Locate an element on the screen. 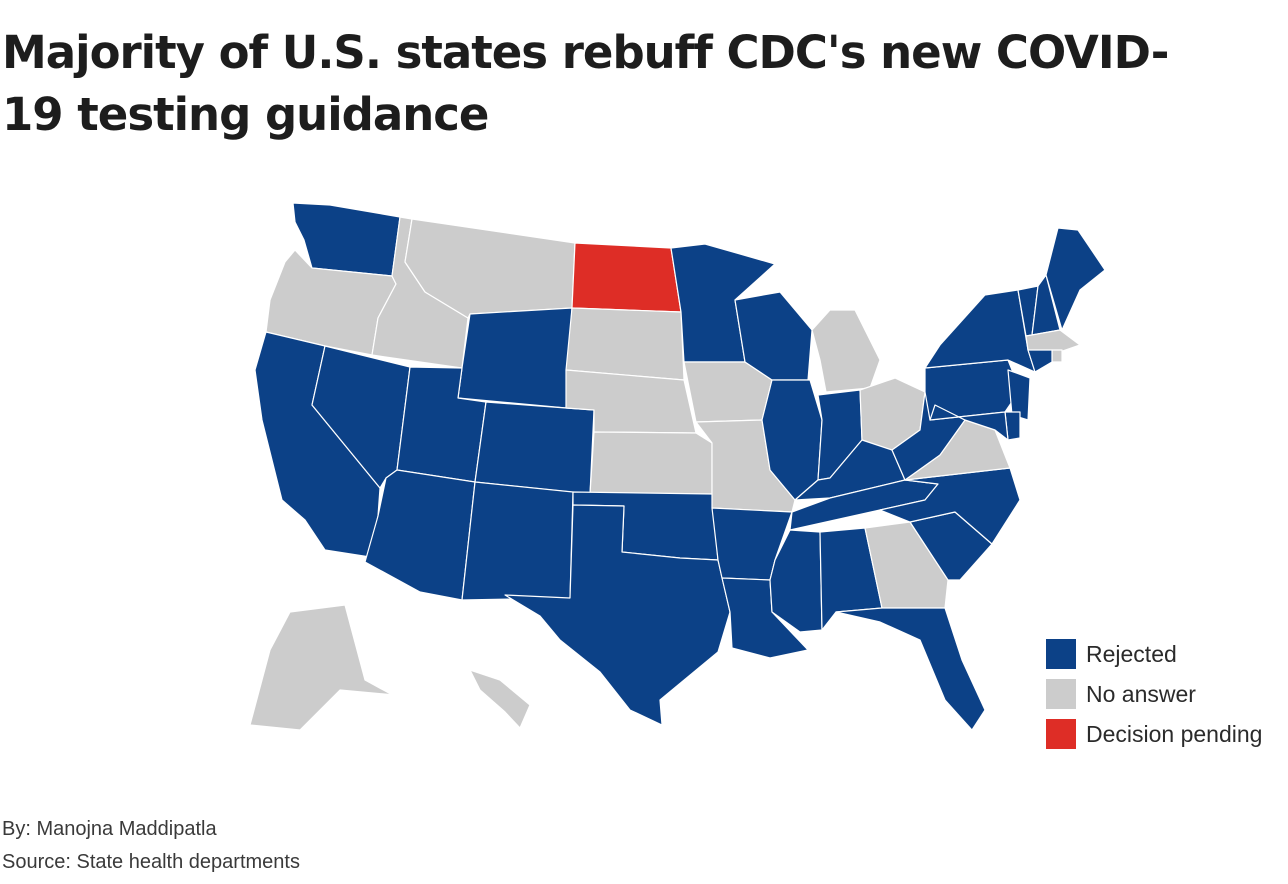 Image resolution: width=1288 pixels, height=884 pixels. legend-swatch-rejected is located at coordinates (1061, 654).